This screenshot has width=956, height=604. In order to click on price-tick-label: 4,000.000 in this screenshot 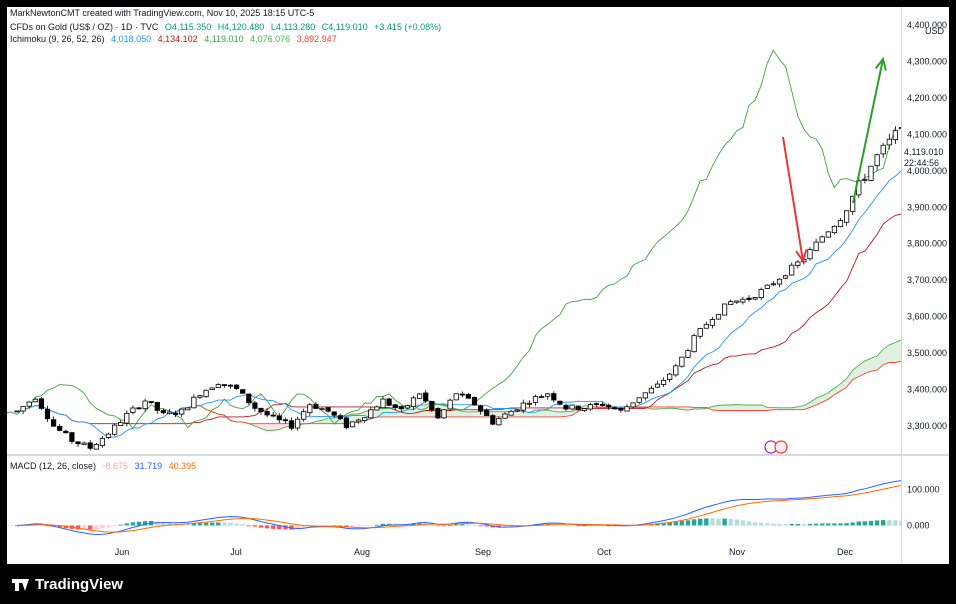, I will do `click(927, 171)`.